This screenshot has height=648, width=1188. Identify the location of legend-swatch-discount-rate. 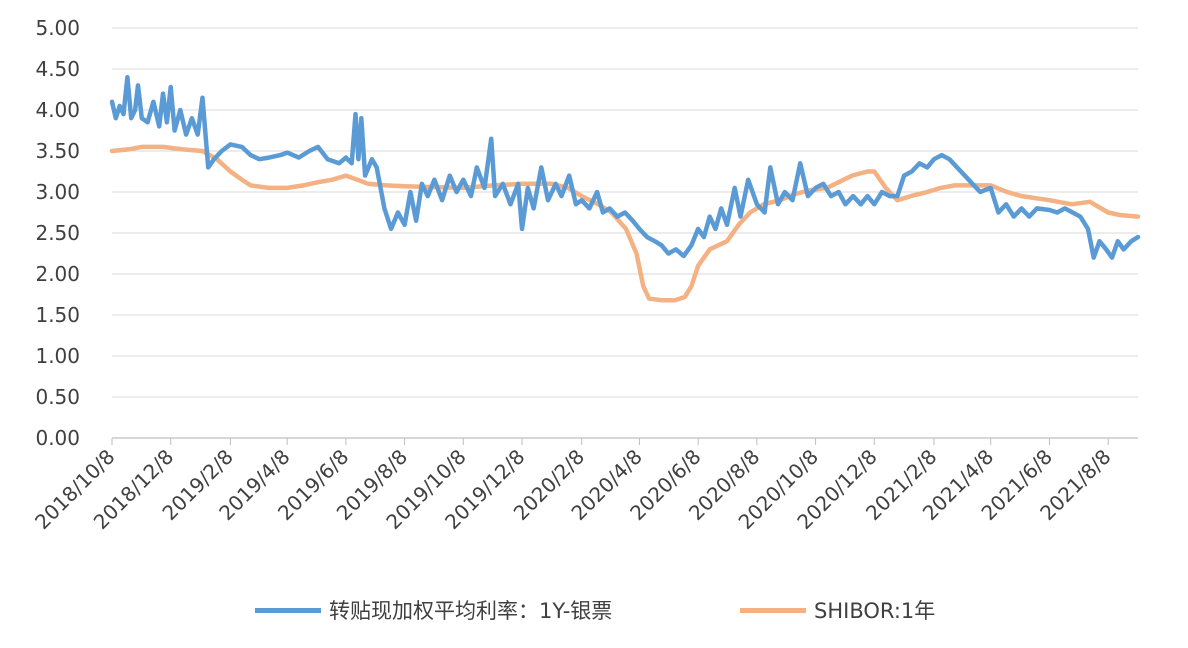
(288, 610).